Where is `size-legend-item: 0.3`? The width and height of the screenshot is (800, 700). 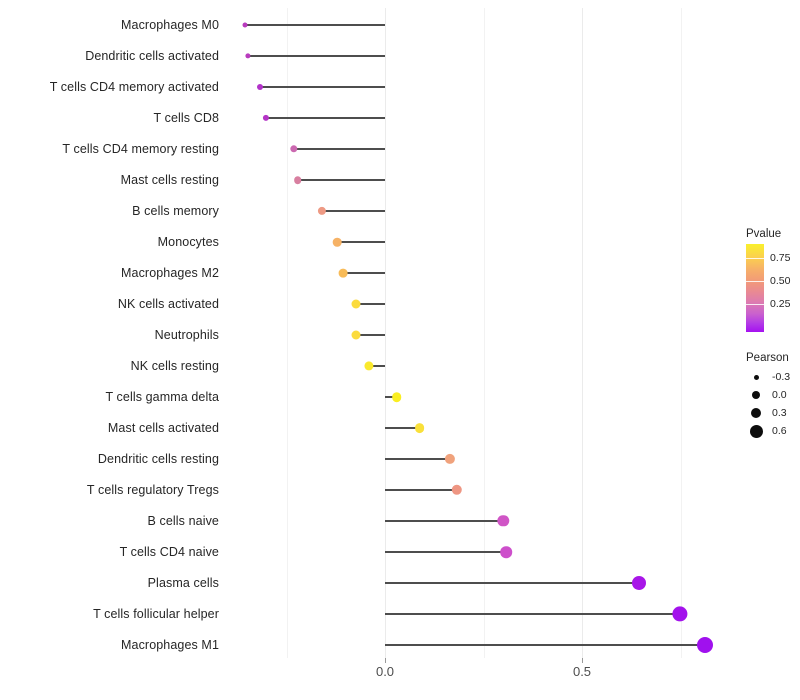
size-legend-item: 0.3 is located at coordinates (768, 413).